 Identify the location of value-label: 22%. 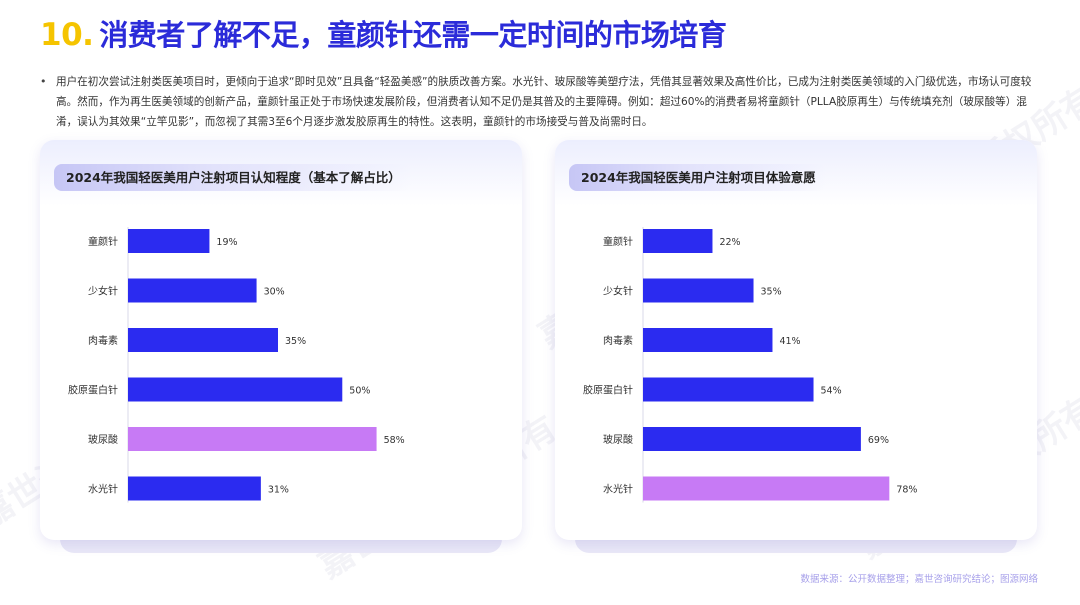
(729, 242).